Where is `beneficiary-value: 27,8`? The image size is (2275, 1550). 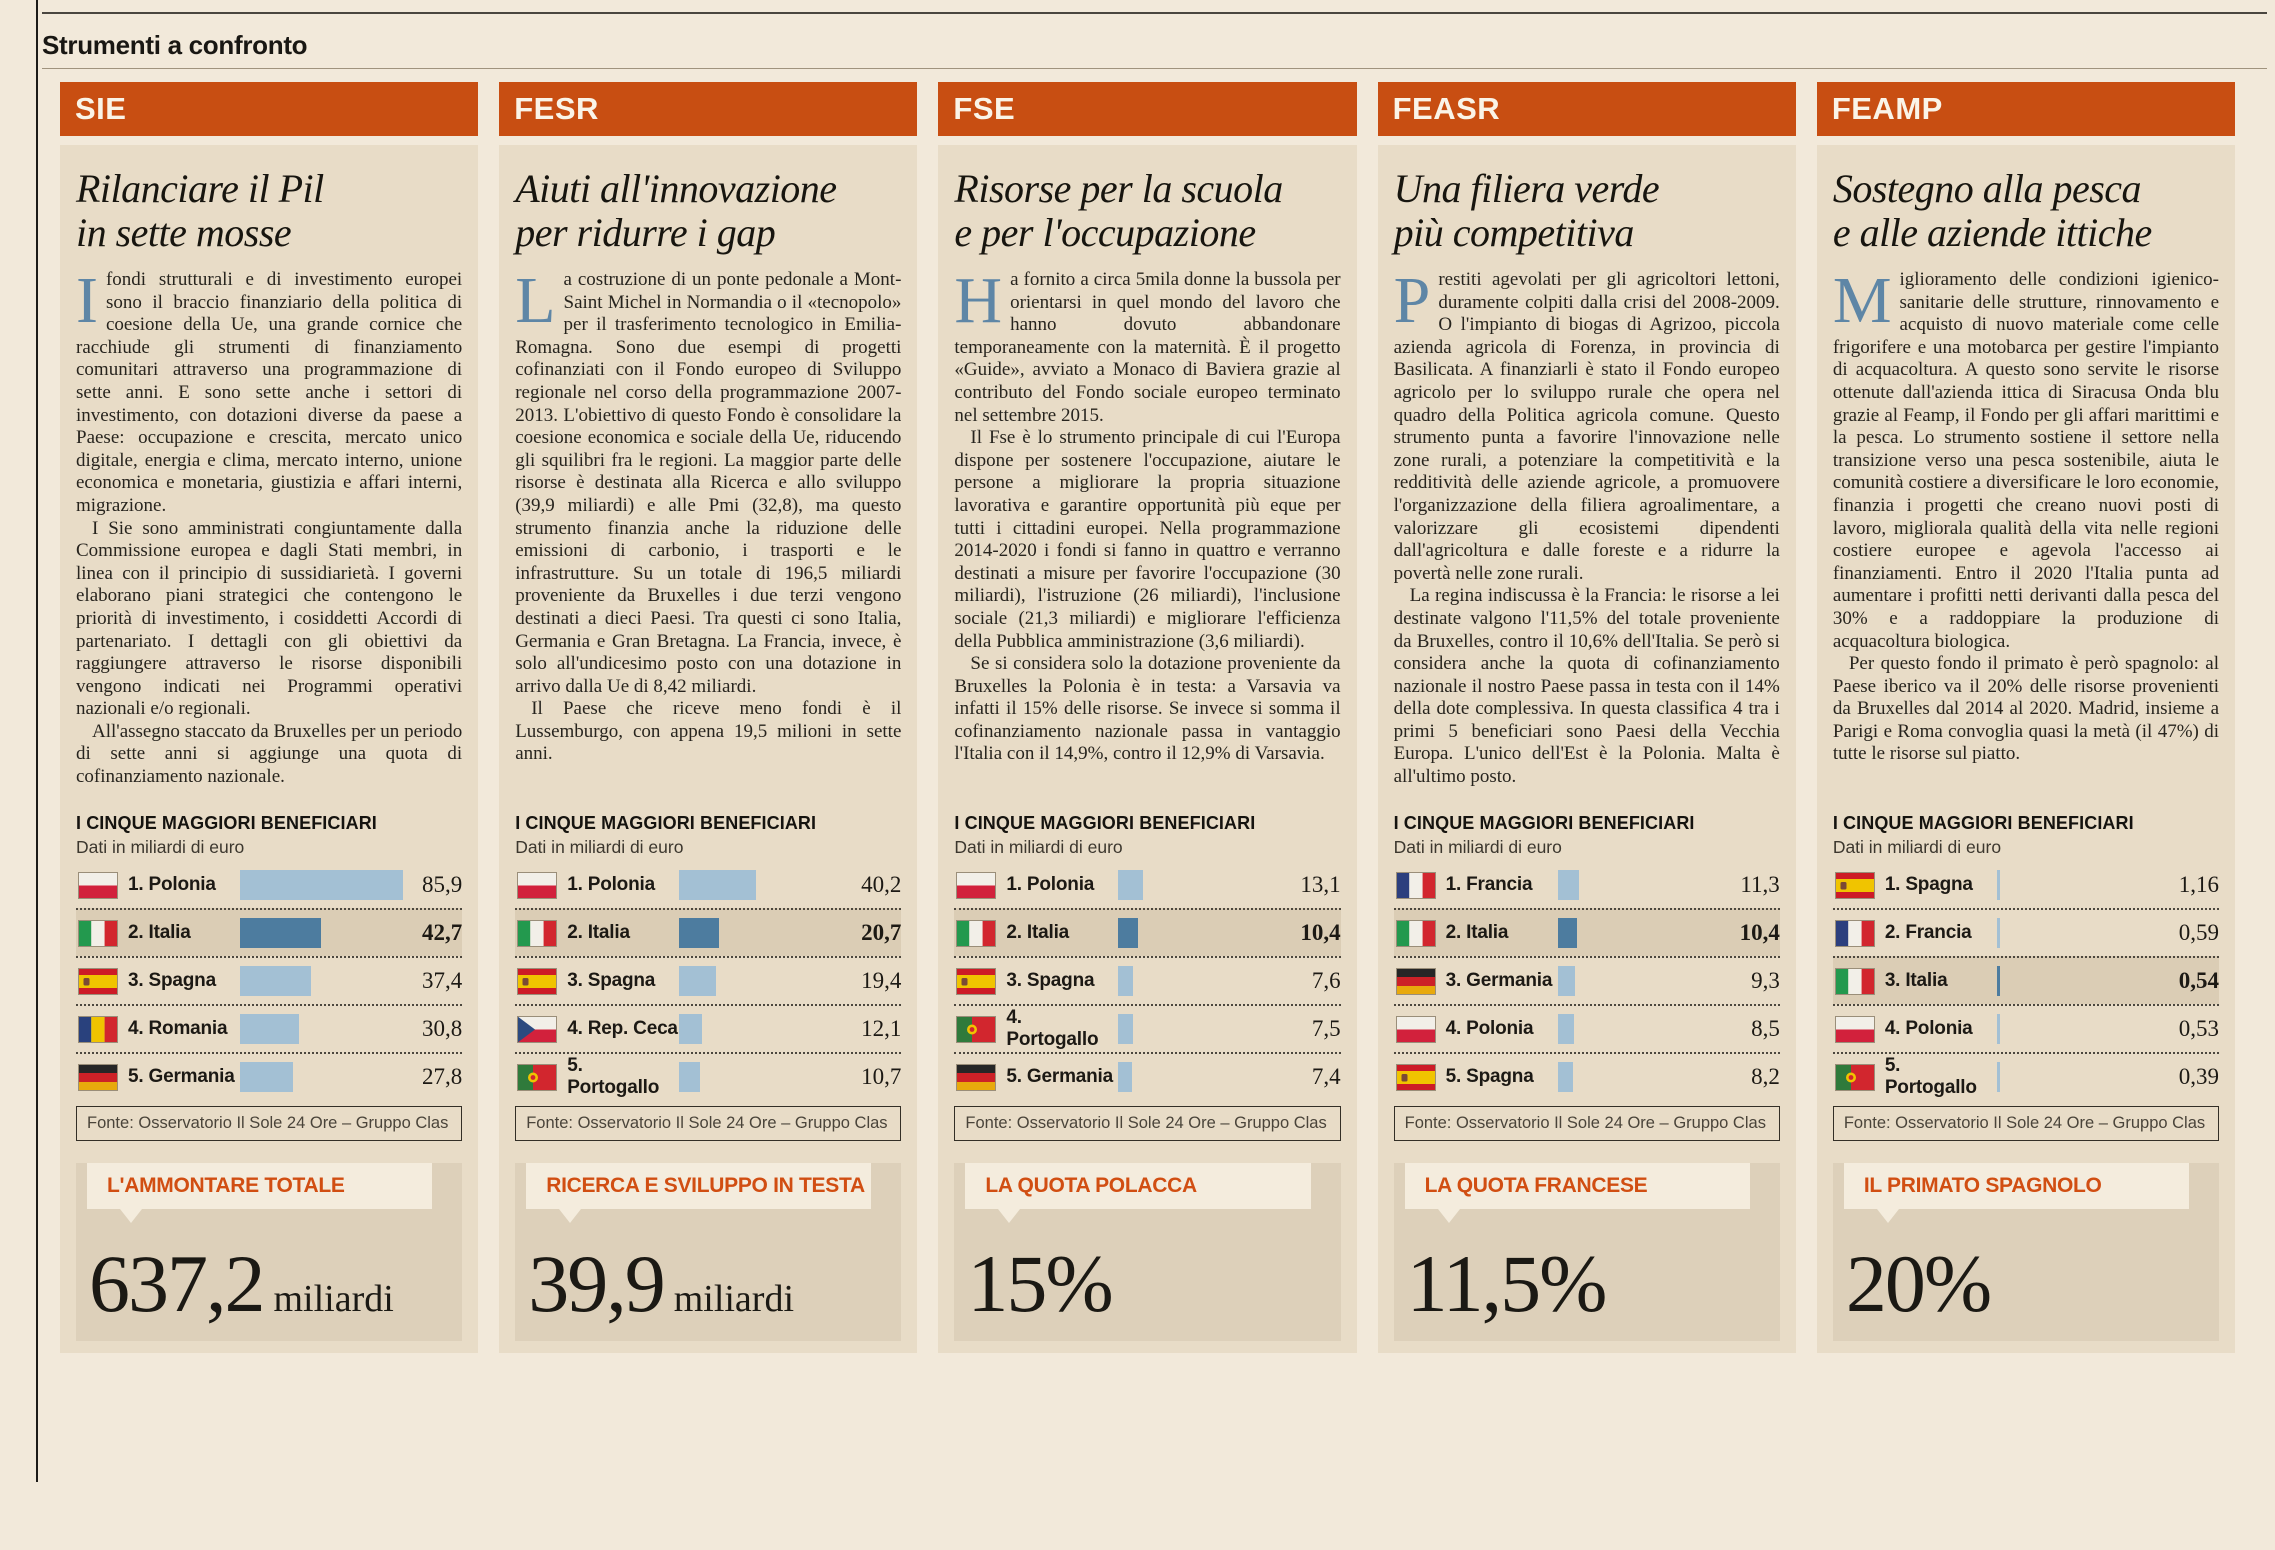 beneficiary-value: 27,8 is located at coordinates (442, 1076).